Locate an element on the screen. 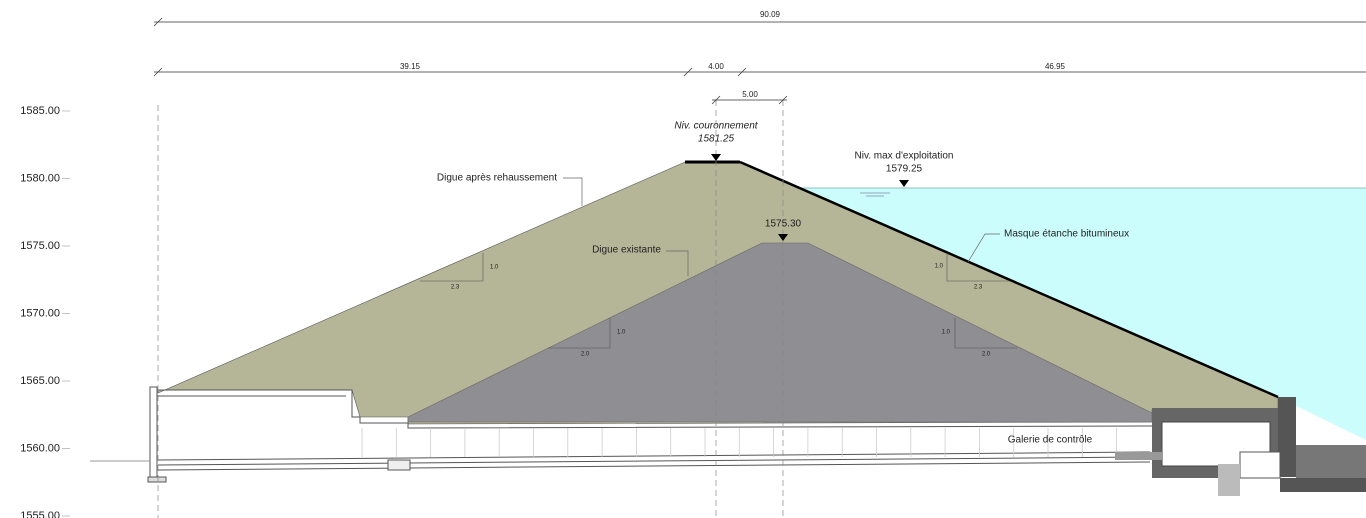 The width and height of the screenshot is (1366, 518). crest-level: 1581.25 is located at coordinates (716, 139).